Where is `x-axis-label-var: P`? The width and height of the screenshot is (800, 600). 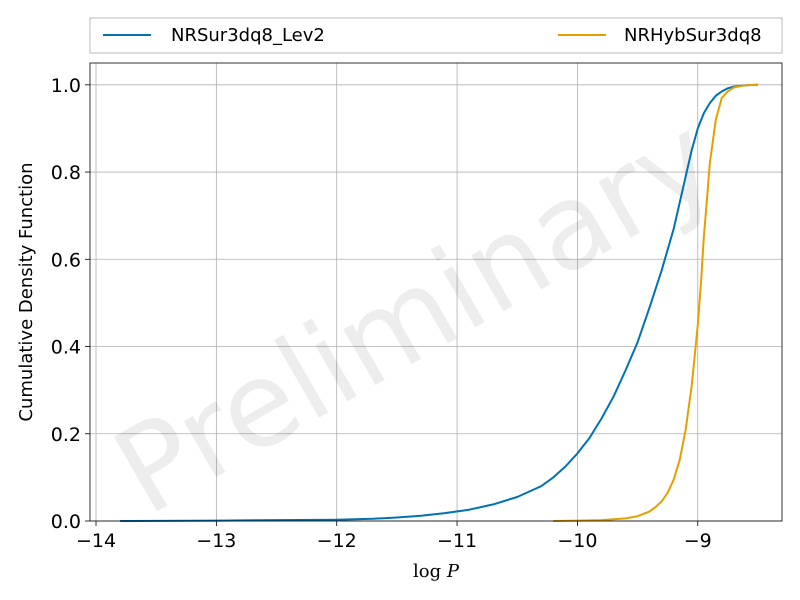 x-axis-label-var: P is located at coordinates (453, 571).